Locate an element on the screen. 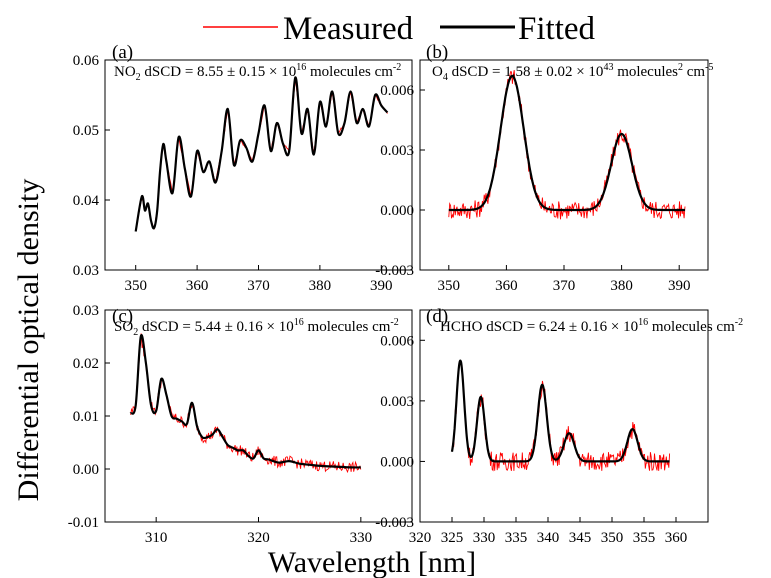 Image resolution: width=771 pixels, height=578 pixels. x-axis-label: Wavelength [nm] is located at coordinates (372, 562).